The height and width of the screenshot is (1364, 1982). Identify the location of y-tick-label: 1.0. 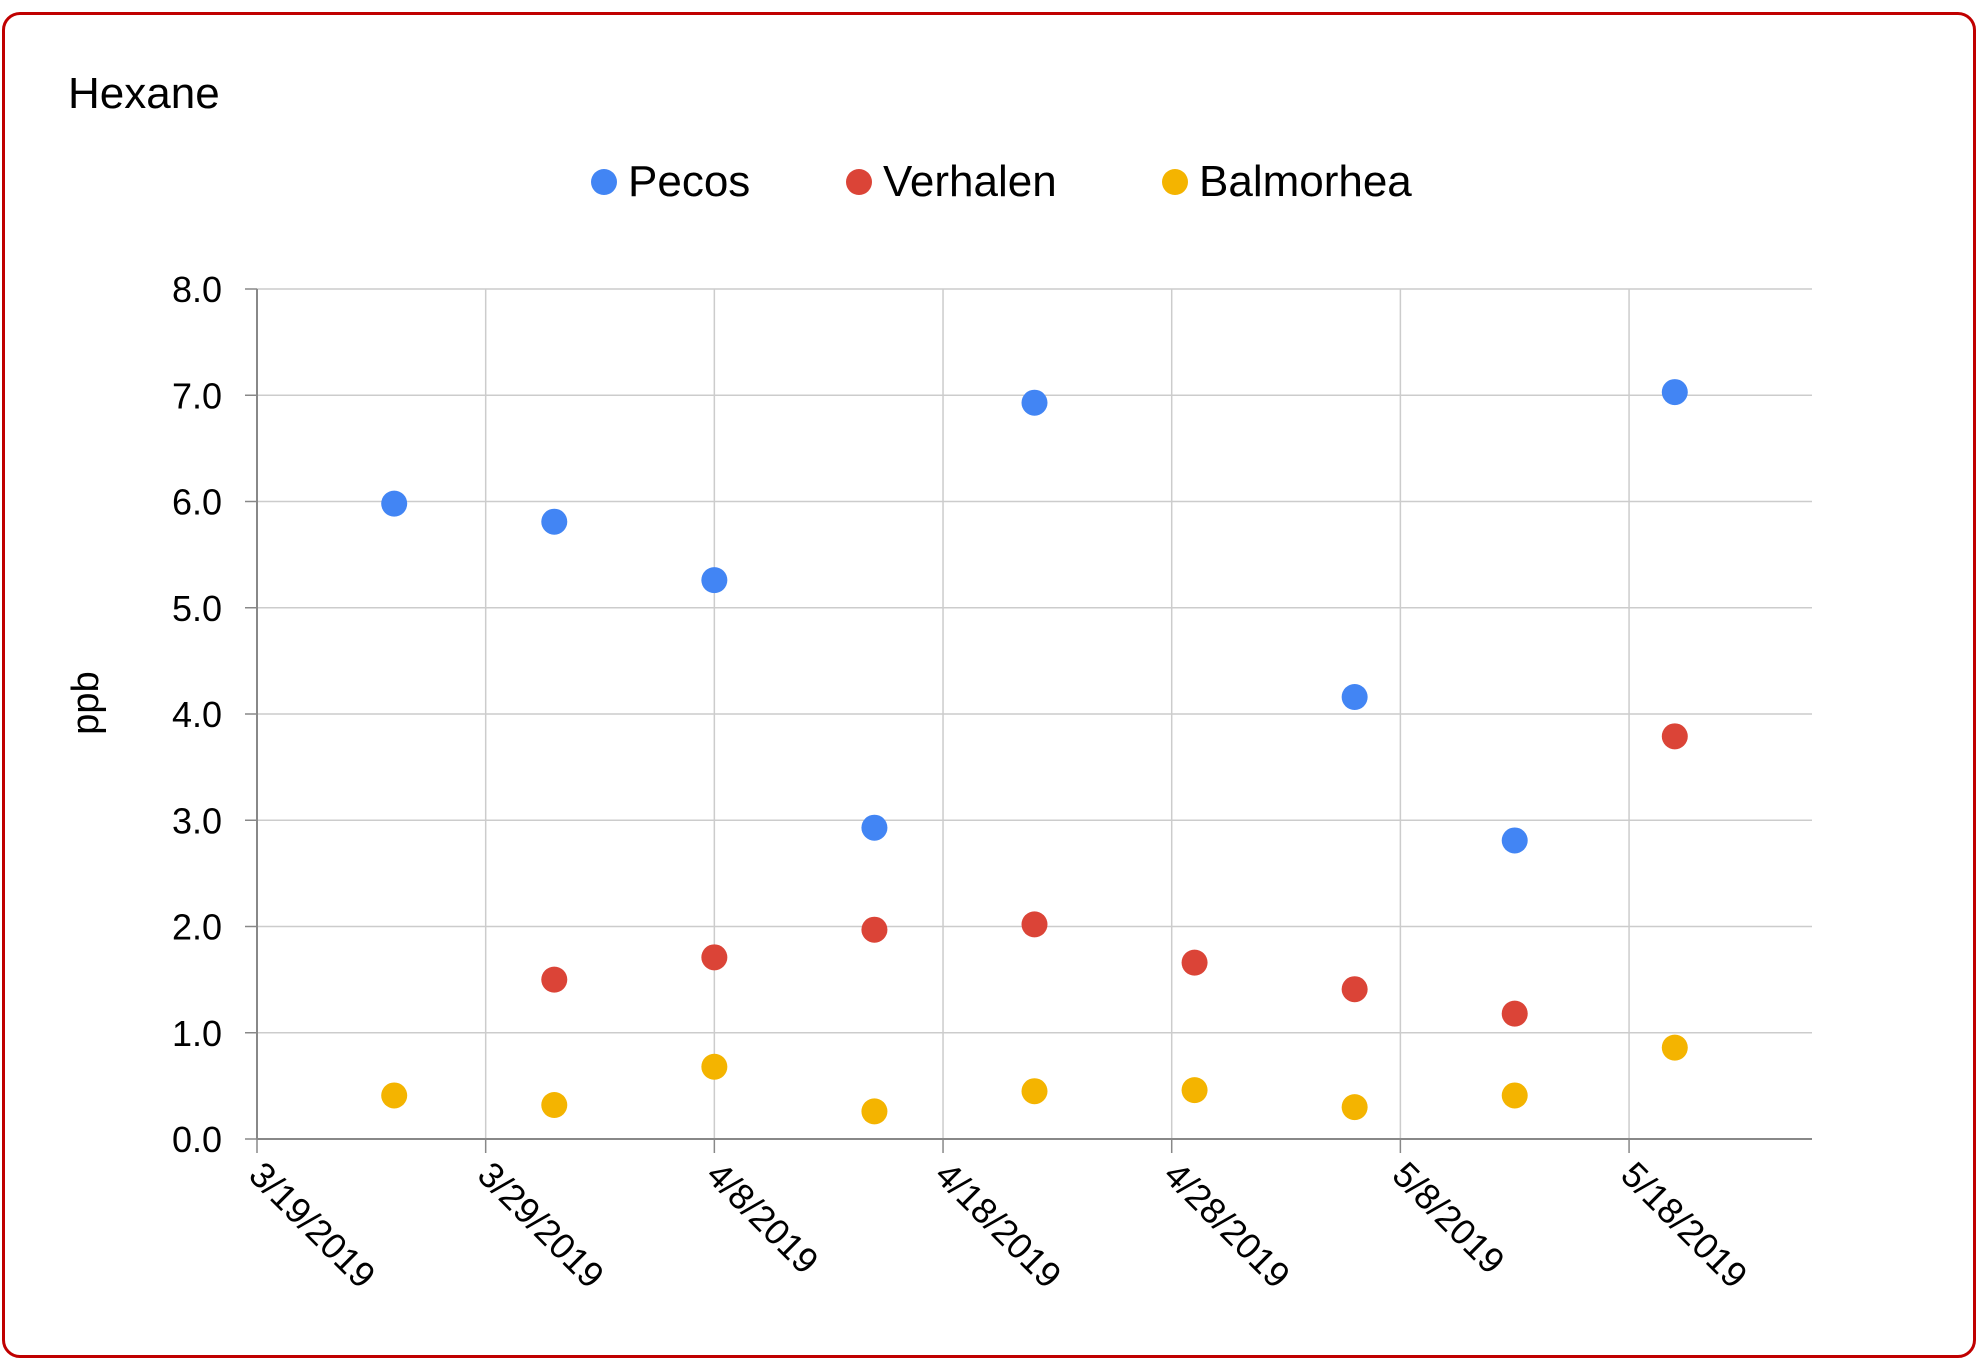
(197, 1033).